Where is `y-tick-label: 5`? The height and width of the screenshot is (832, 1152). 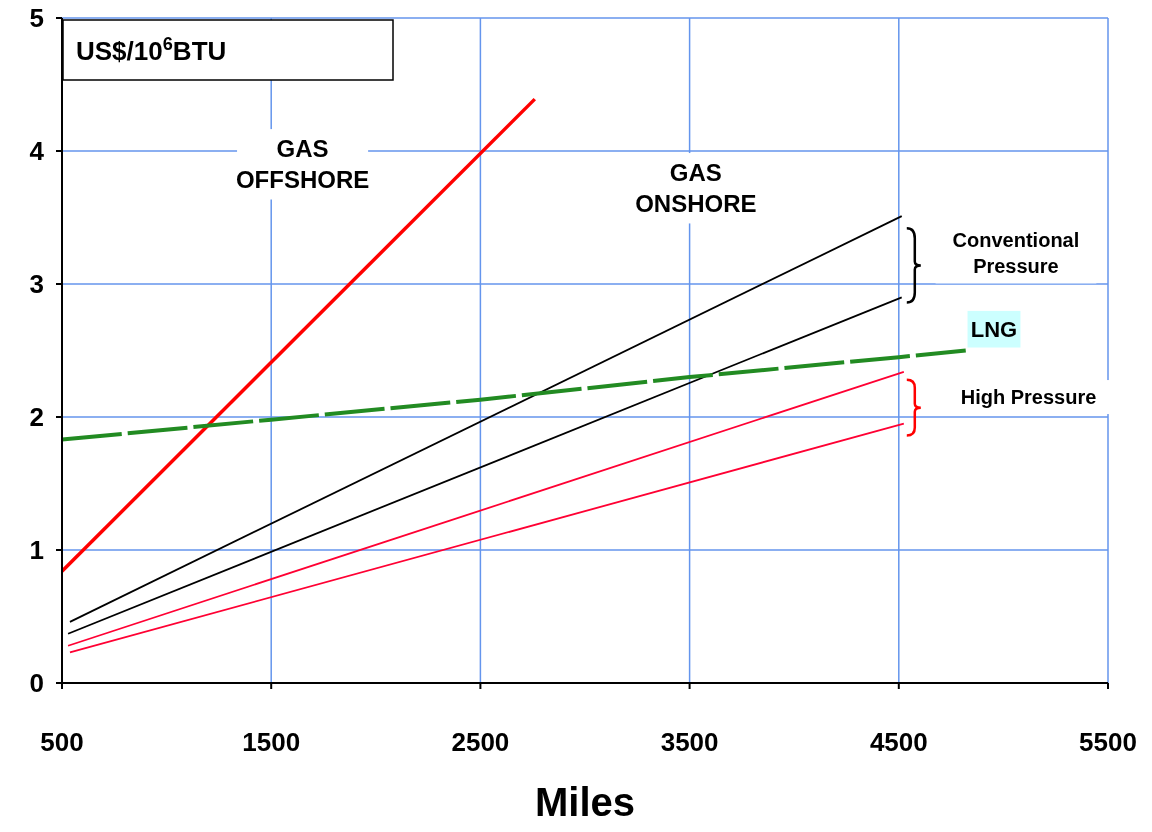 y-tick-label: 5 is located at coordinates (36, 18).